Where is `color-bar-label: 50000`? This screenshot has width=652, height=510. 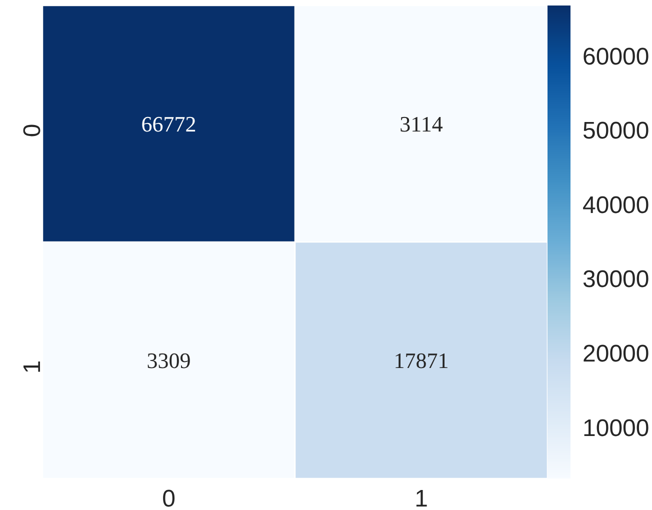 color-bar-label: 50000 is located at coordinates (616, 131).